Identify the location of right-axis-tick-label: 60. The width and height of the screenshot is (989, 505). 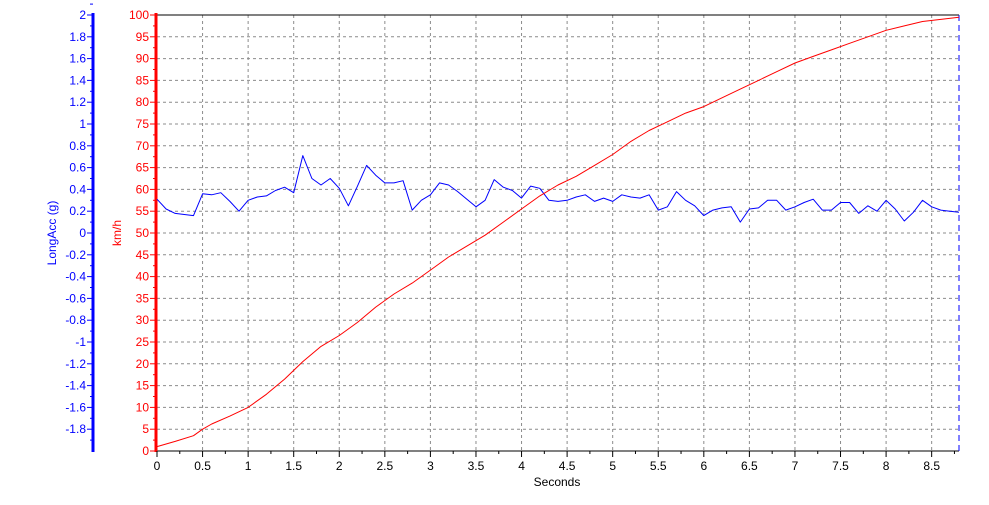
(143, 189).